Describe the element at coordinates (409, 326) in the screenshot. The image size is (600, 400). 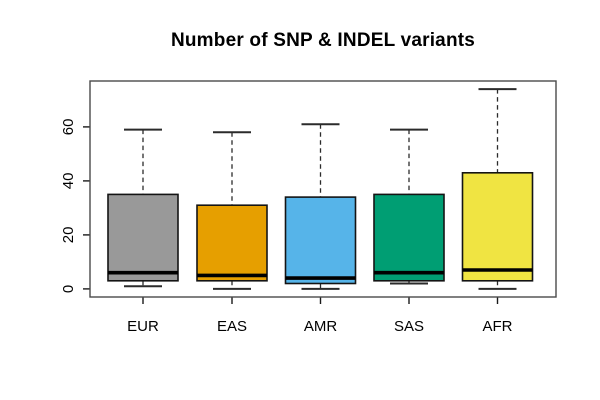
I see `x-axis-label-sas: SAS` at that location.